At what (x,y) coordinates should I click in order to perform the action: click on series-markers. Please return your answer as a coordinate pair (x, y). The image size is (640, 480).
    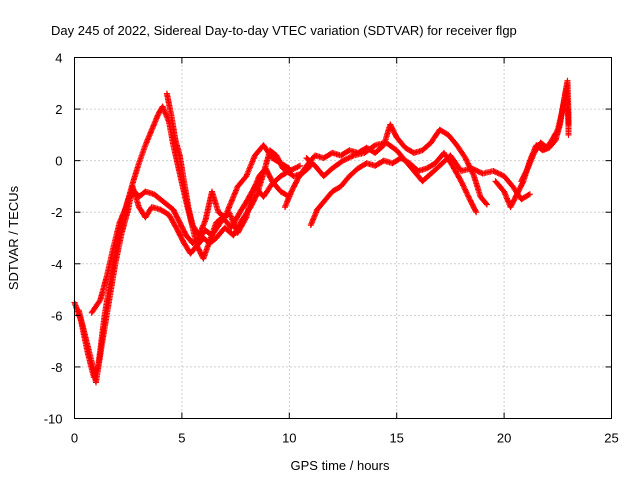
    Looking at the image, I should click on (228, 164).